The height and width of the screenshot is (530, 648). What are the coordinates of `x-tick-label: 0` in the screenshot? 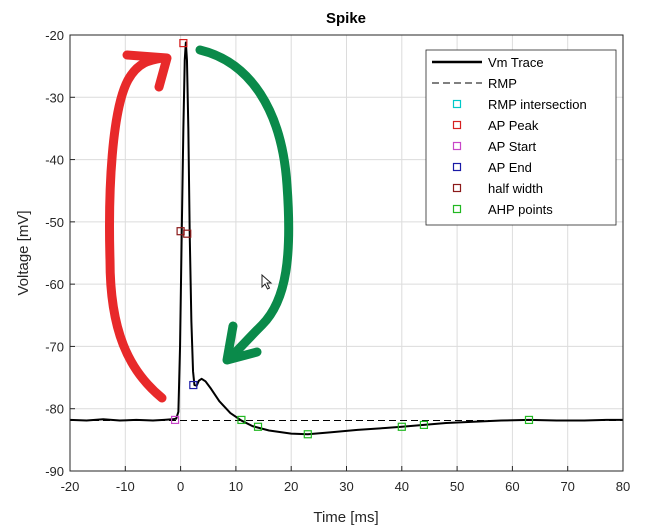 It's located at (180, 486).